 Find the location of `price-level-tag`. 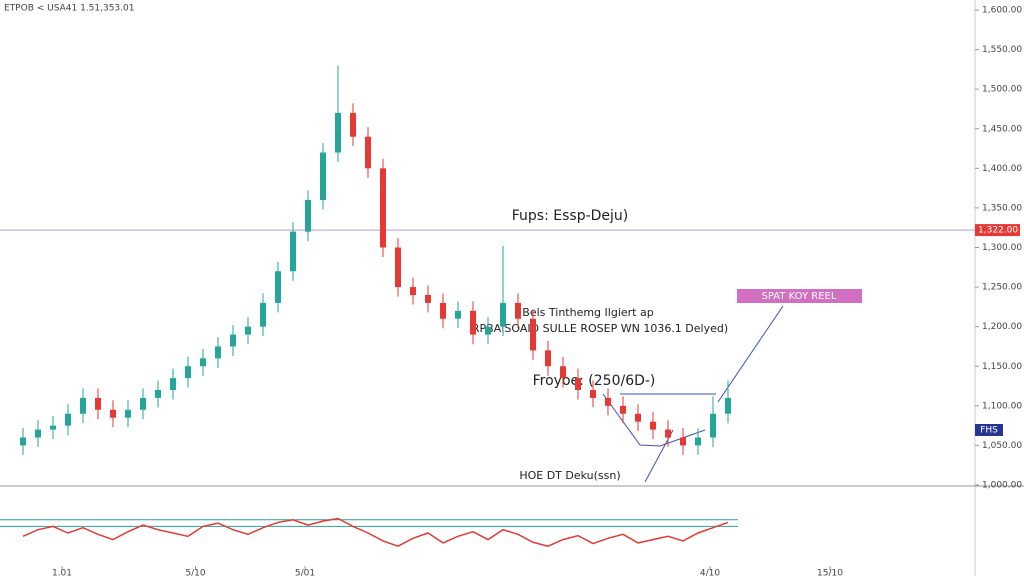

price-level-tag is located at coordinates (997, 230).